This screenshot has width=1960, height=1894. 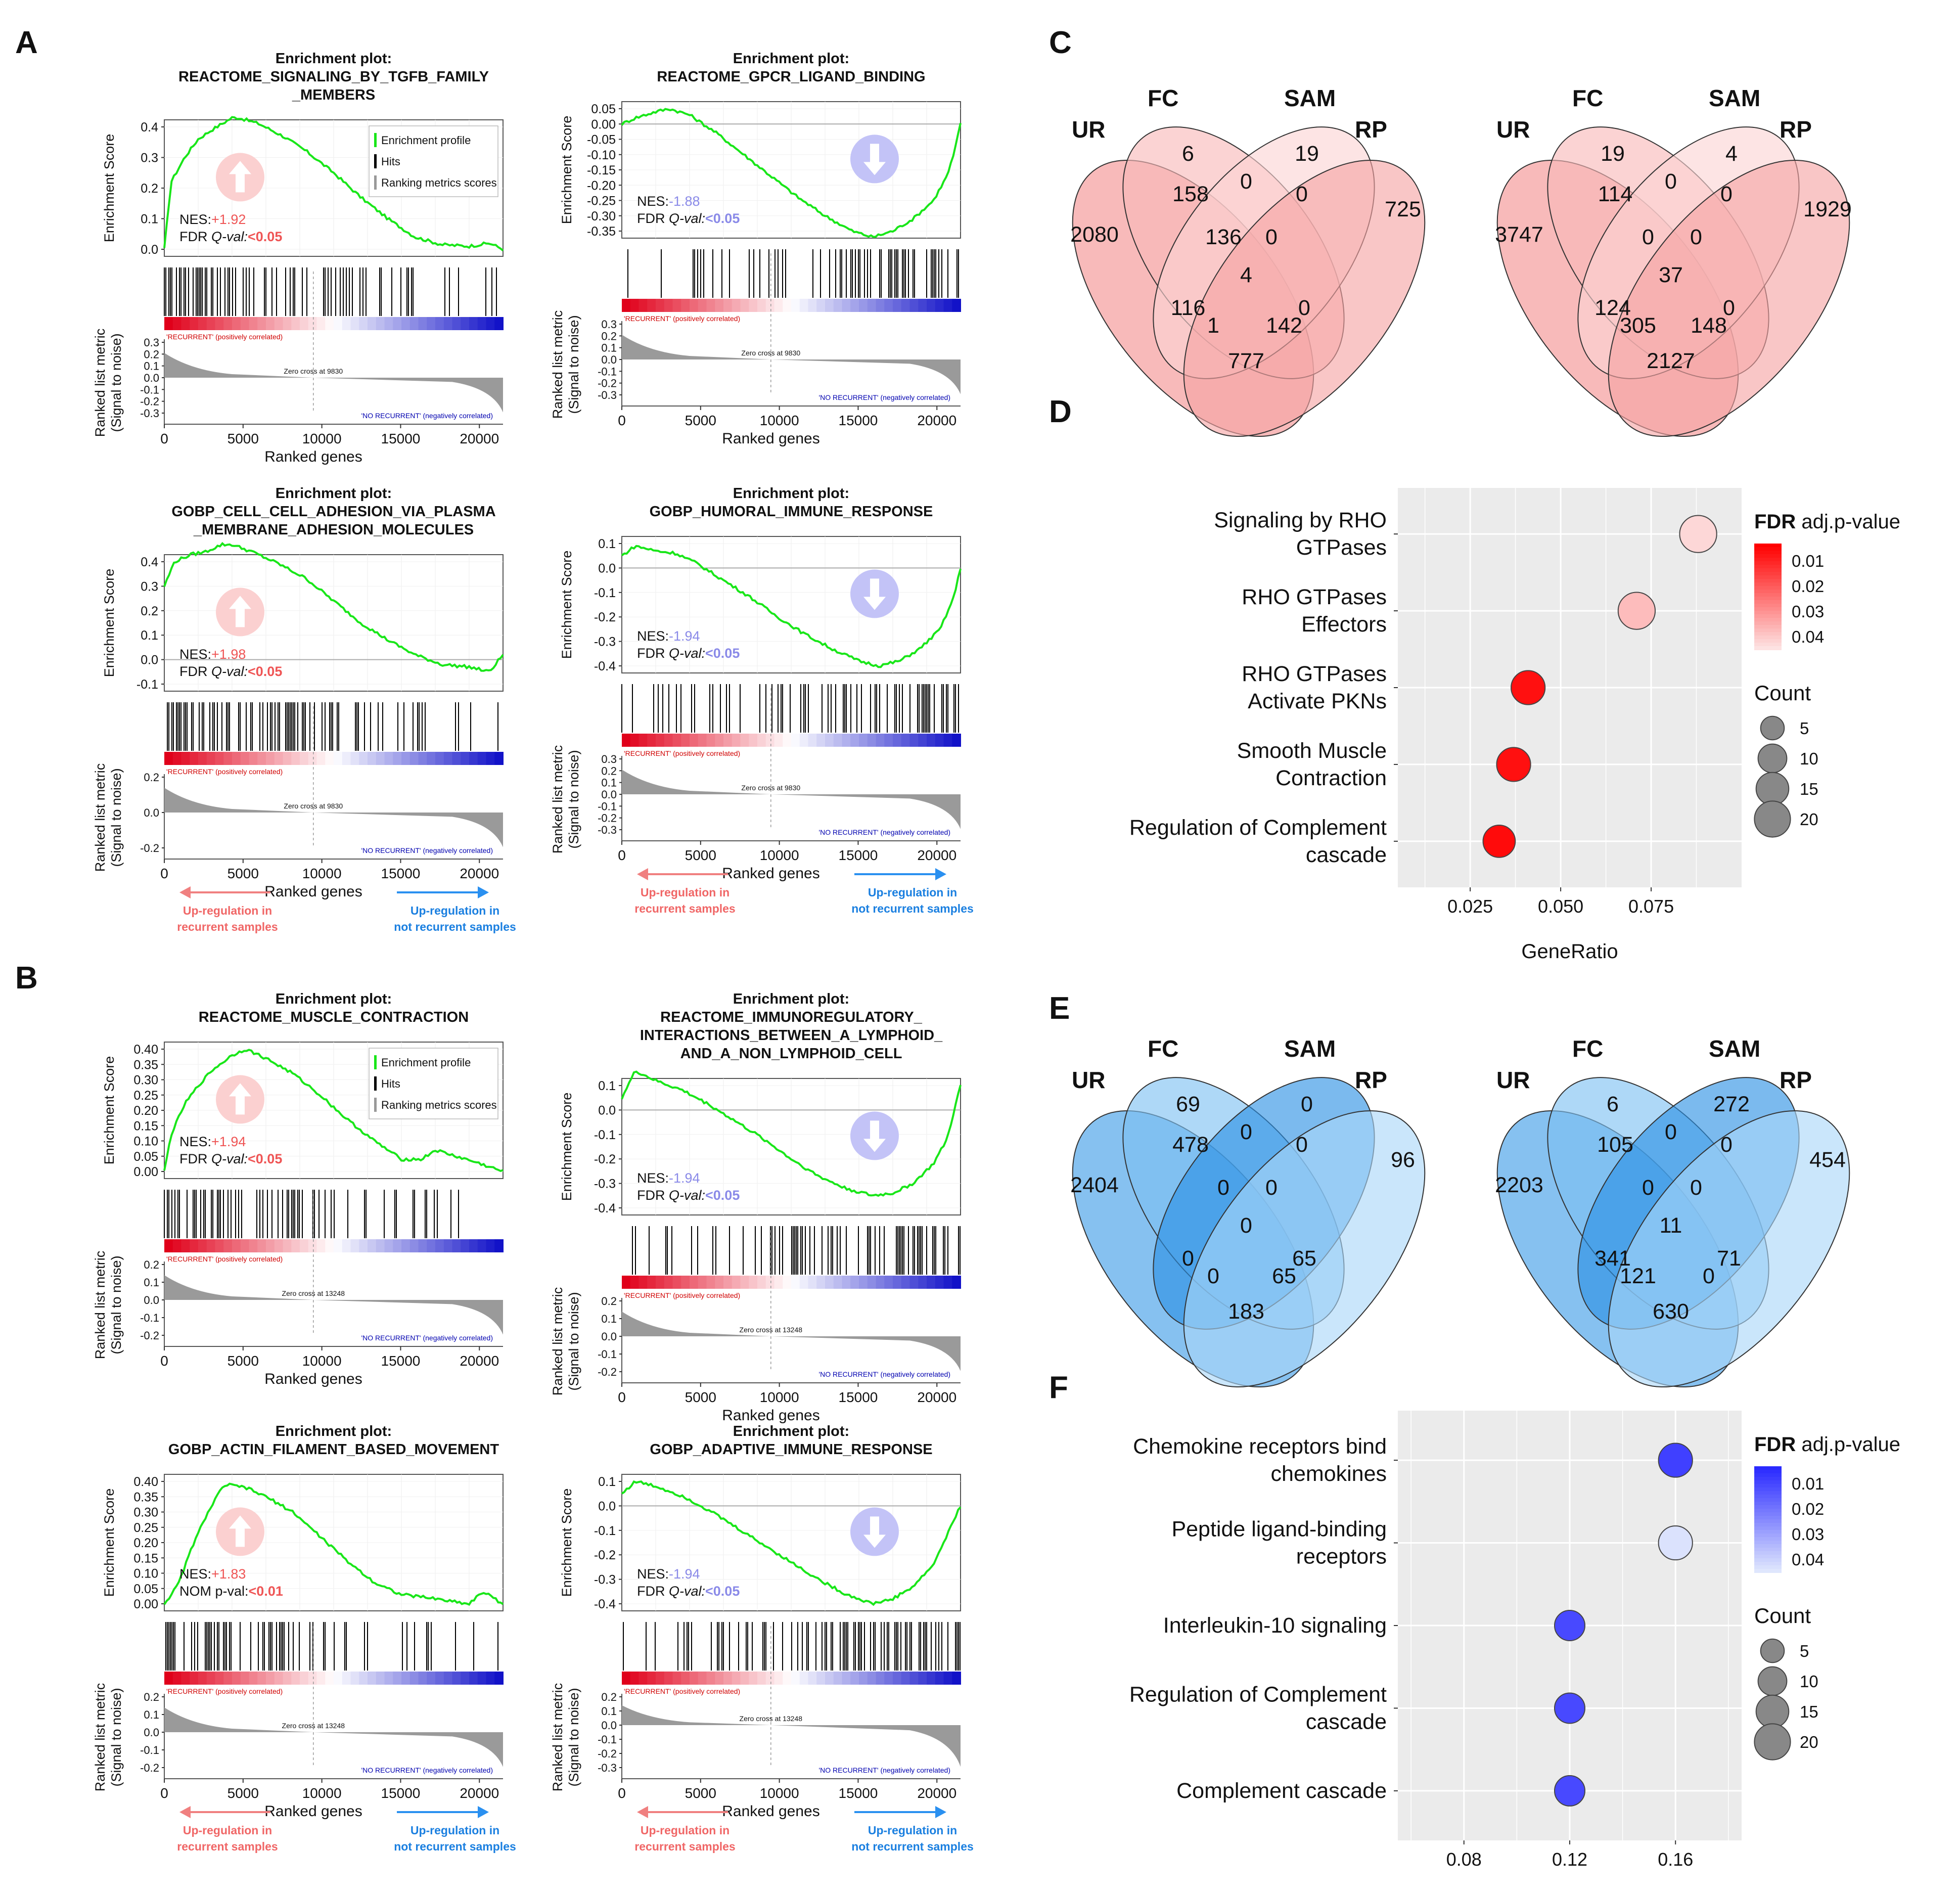 I want to click on venn-count-fc: 19, so click(x=1613, y=154).